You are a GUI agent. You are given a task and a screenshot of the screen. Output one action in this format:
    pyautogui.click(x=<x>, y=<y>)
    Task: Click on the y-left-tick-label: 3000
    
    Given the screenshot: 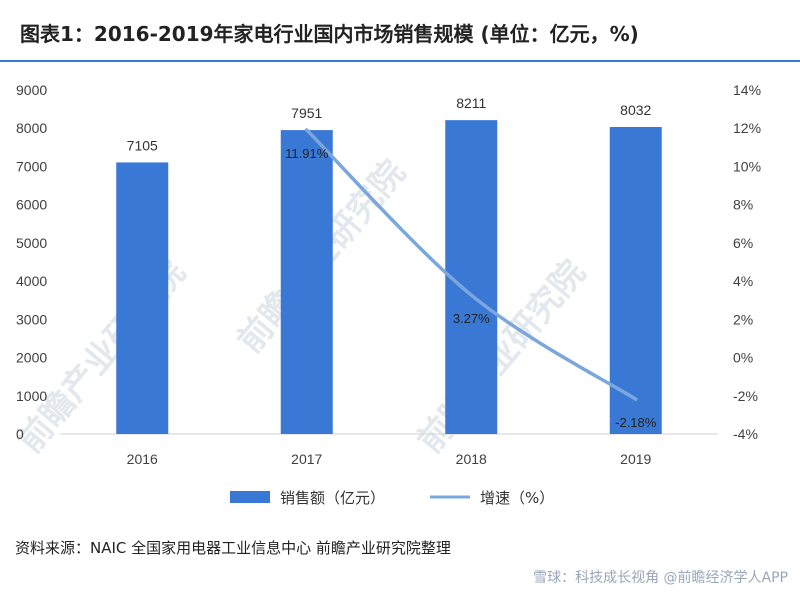 What is the action you would take?
    pyautogui.click(x=31, y=319)
    